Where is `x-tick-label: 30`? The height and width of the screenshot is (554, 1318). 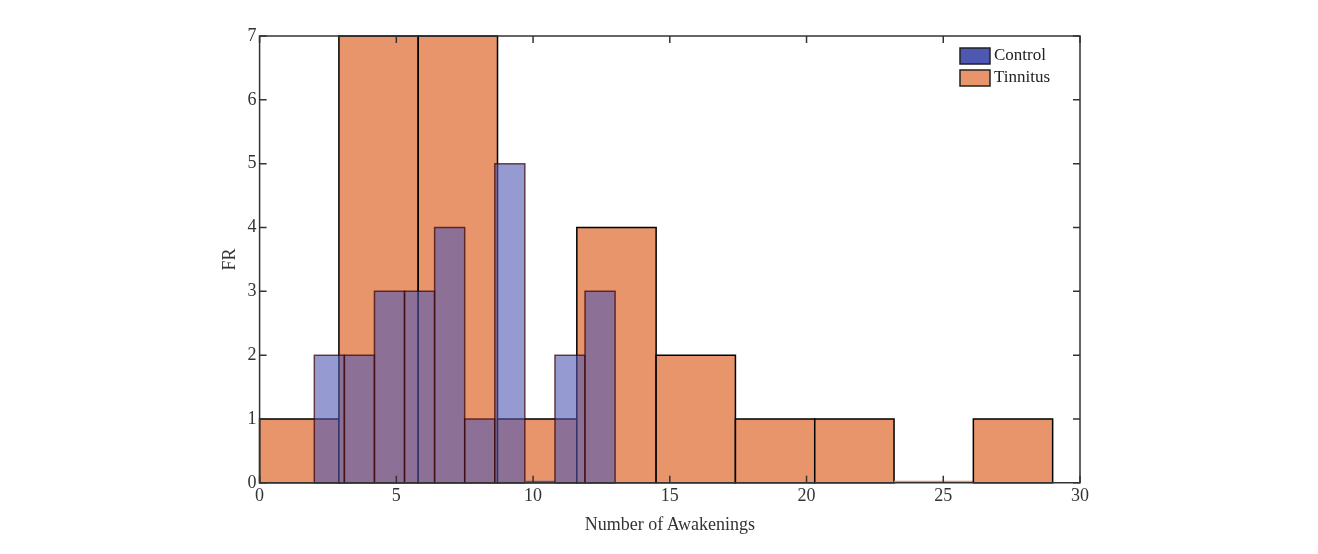 x-tick-label: 30 is located at coordinates (1080, 495).